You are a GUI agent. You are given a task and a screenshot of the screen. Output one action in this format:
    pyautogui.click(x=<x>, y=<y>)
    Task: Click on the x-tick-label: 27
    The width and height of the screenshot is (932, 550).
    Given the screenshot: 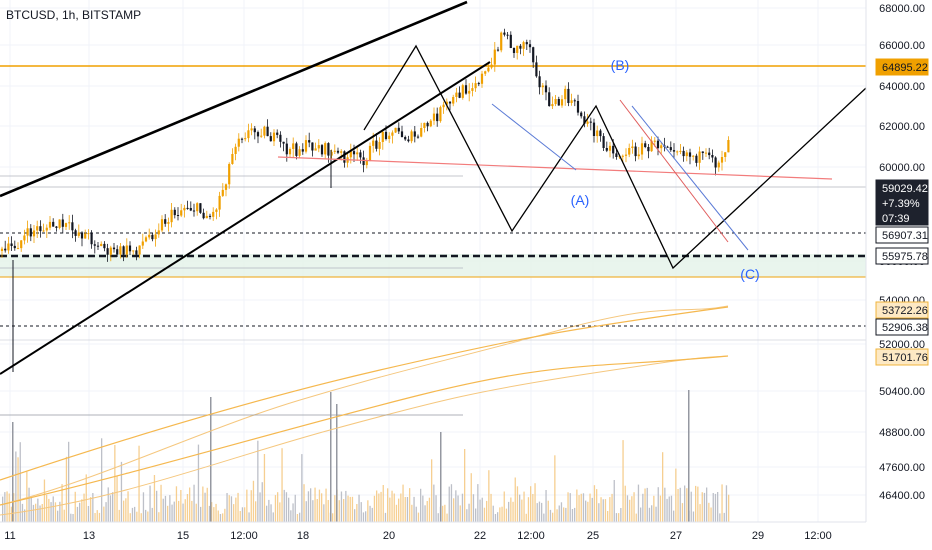 What is the action you would take?
    pyautogui.click(x=676, y=536)
    